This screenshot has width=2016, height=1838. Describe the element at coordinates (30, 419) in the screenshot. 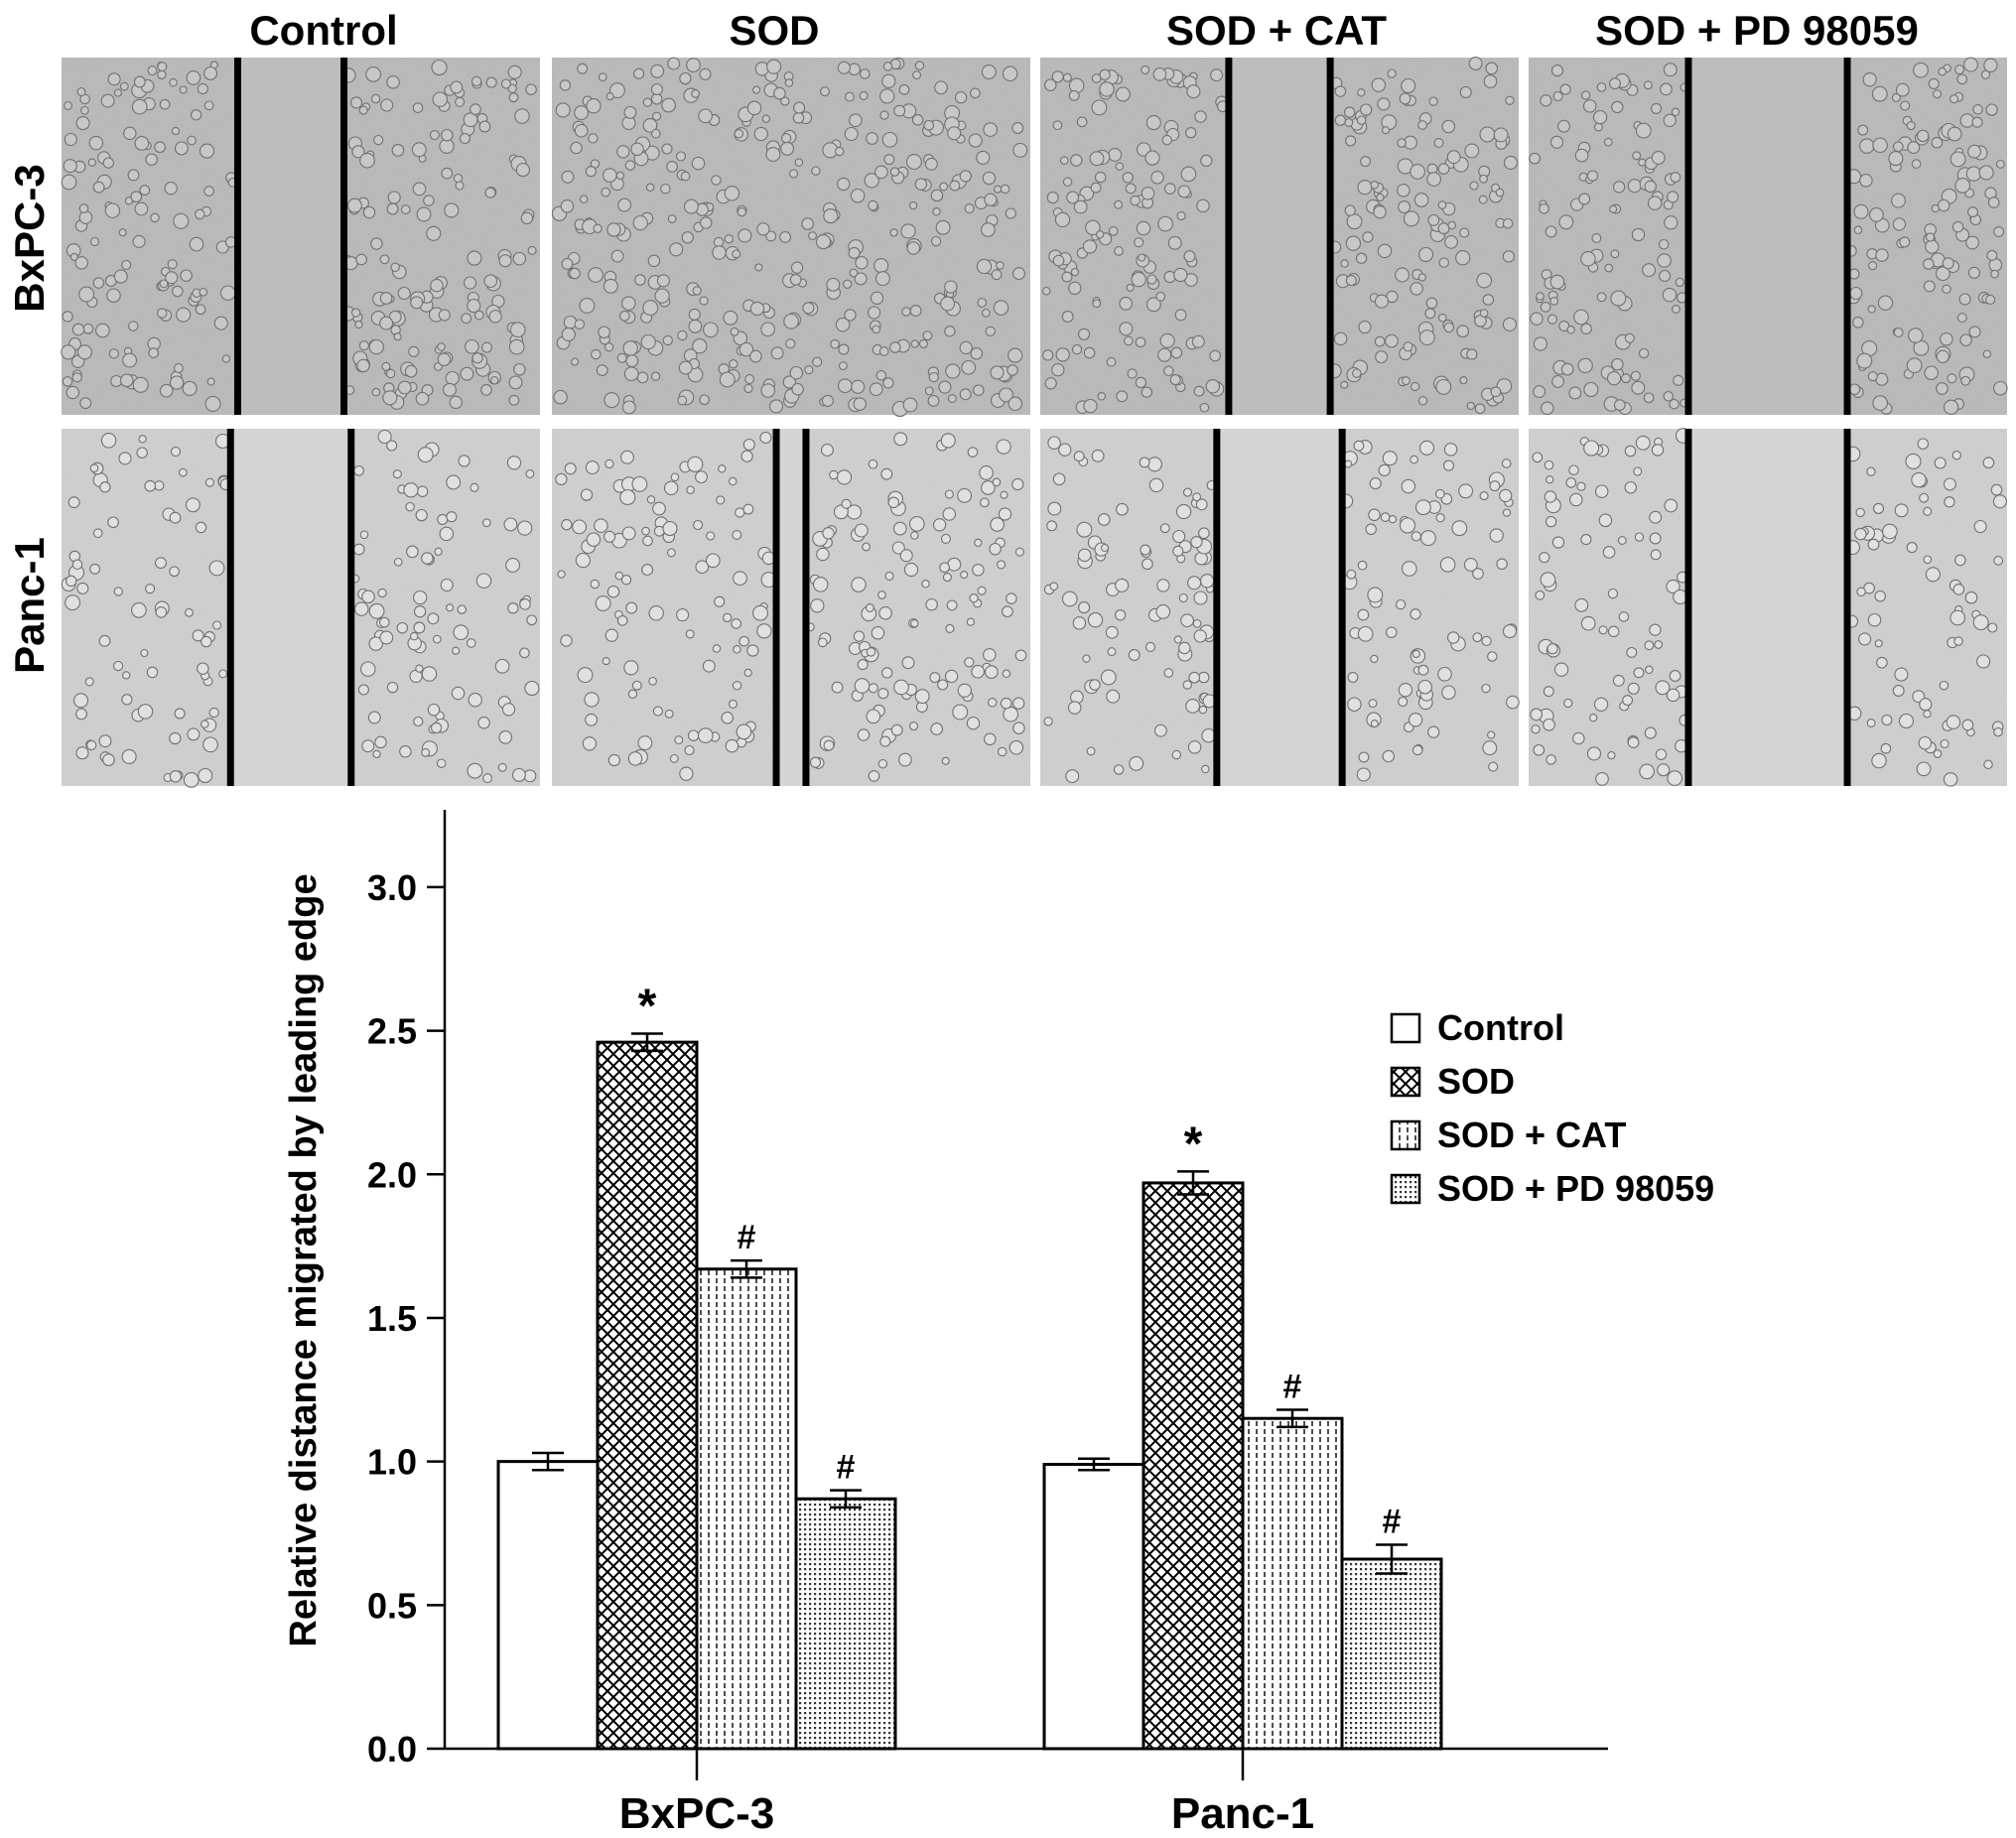

I see `row-headers: BxPC-3 Panc-1` at that location.